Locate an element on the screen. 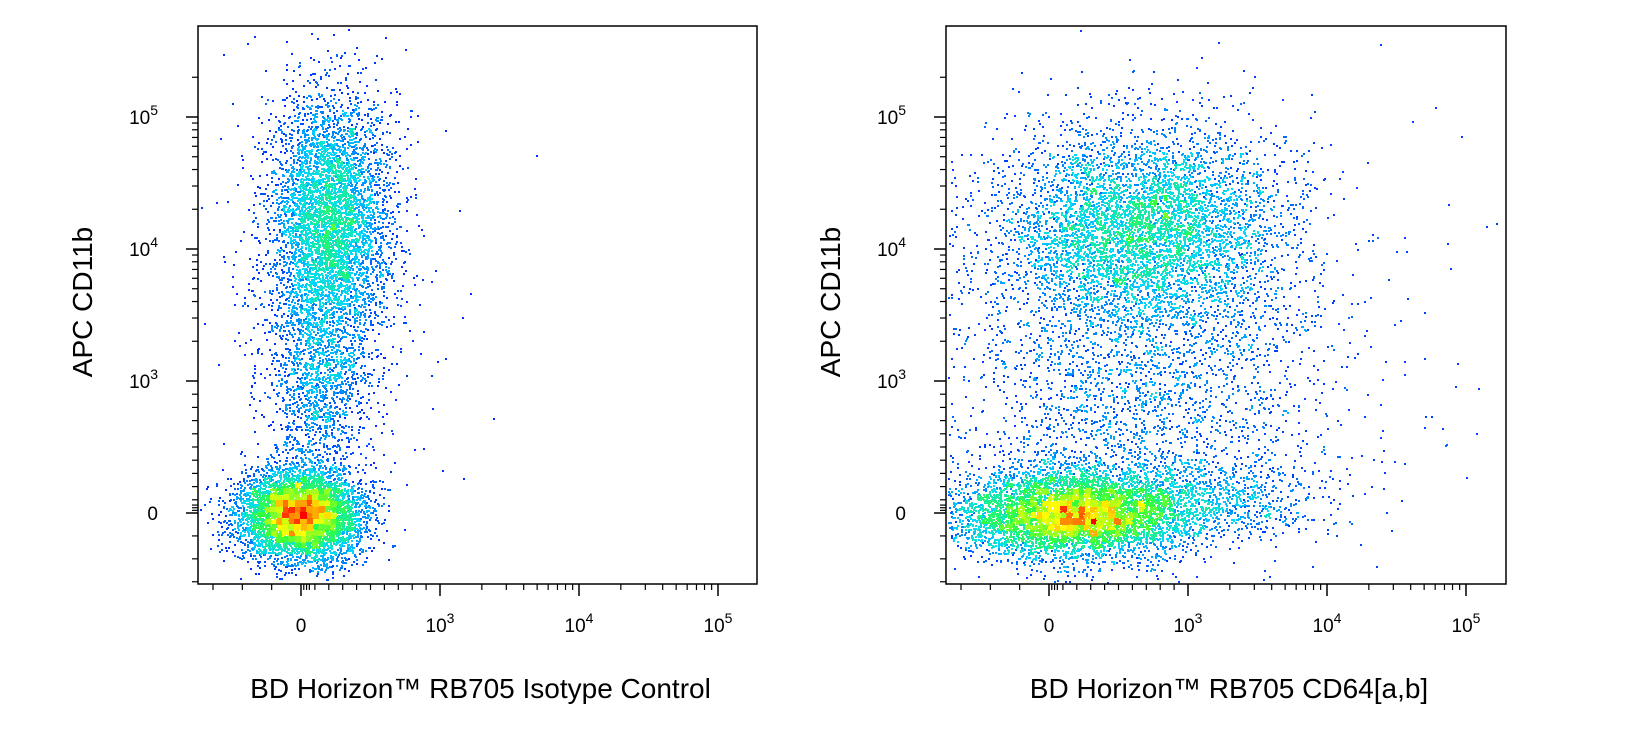 The height and width of the screenshot is (756, 1627). x-axis-title: BD Horizon™ RB705 Isotype Control is located at coordinates (480, 688).